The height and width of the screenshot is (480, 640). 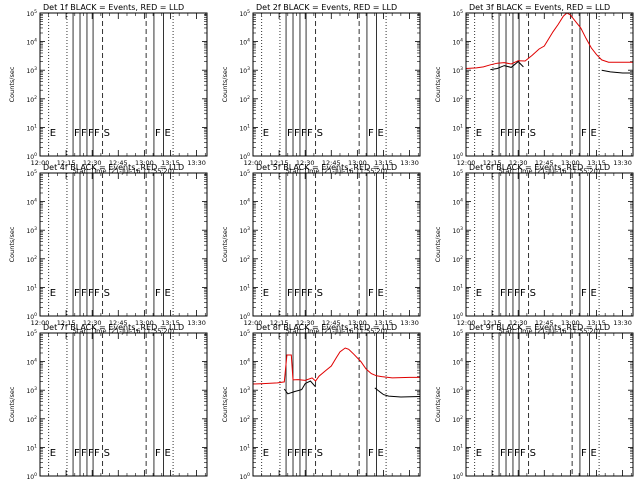 What do you see at coordinates (326, 7) in the screenshot?
I see `panel-title: Det 2f BLACK = Events, RED = LLD` at bounding box center [326, 7].